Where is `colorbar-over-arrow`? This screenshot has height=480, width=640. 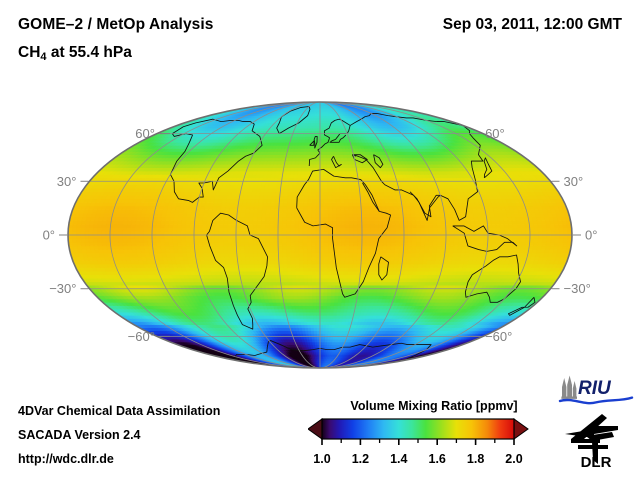
colorbar-over-arrow is located at coordinates (521, 429).